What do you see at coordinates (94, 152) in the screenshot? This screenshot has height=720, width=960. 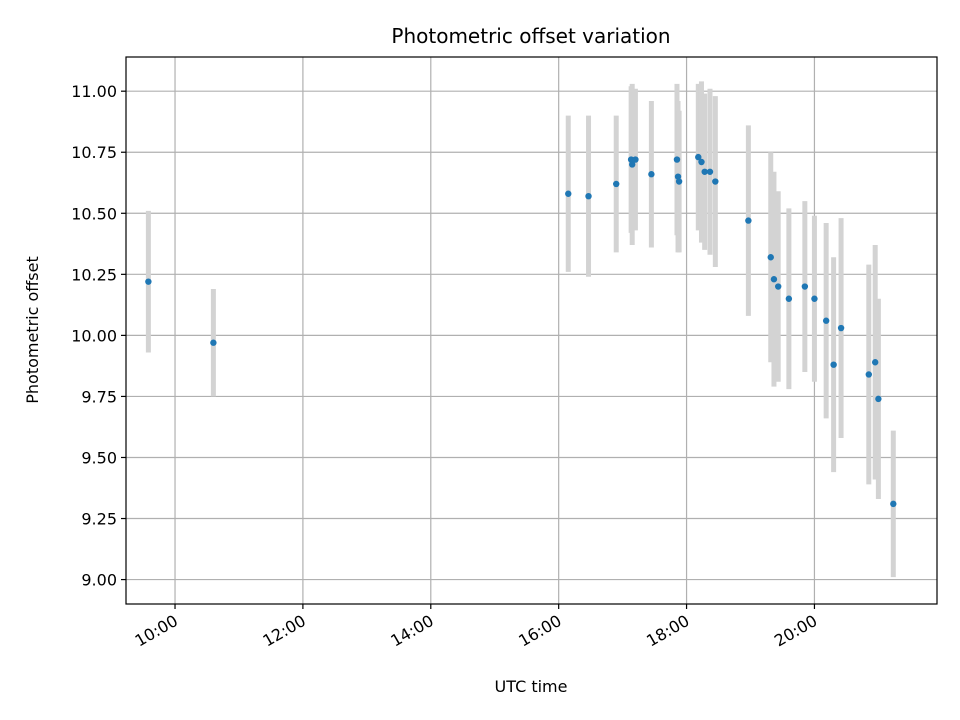 I see `y-tick-label: 10.75` at bounding box center [94, 152].